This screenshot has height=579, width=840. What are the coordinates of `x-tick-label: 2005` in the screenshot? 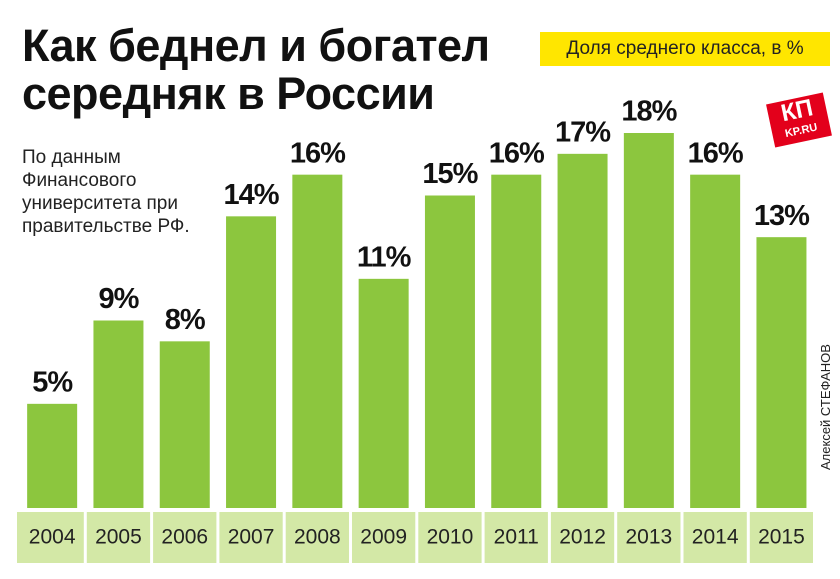 It's located at (118, 537).